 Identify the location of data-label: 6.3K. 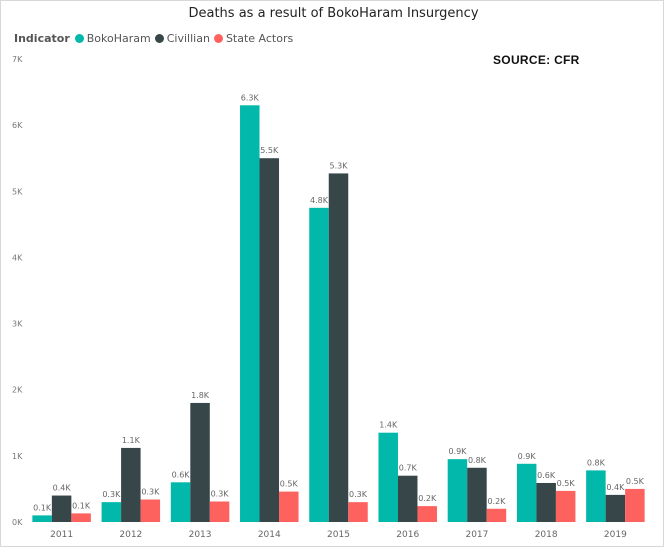
(250, 97).